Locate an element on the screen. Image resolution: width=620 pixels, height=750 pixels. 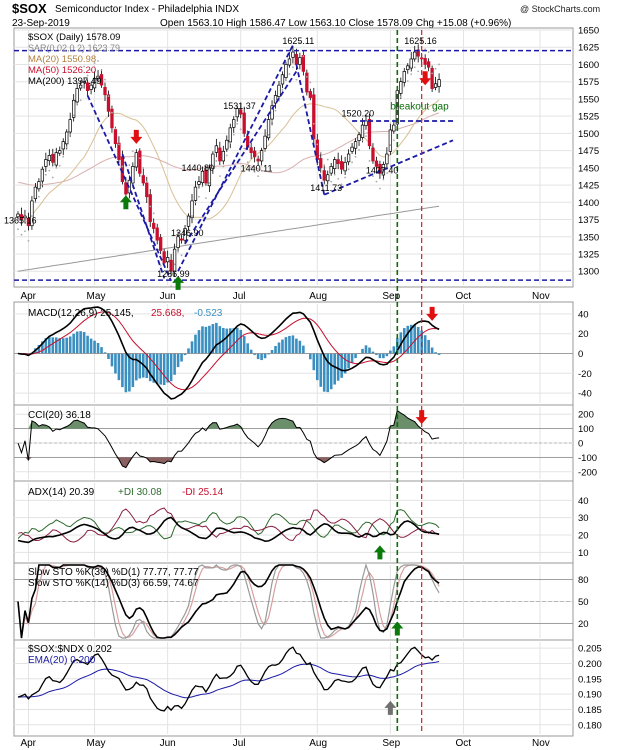
chart-date: 23-Sep-2019 is located at coordinates (41, 23).